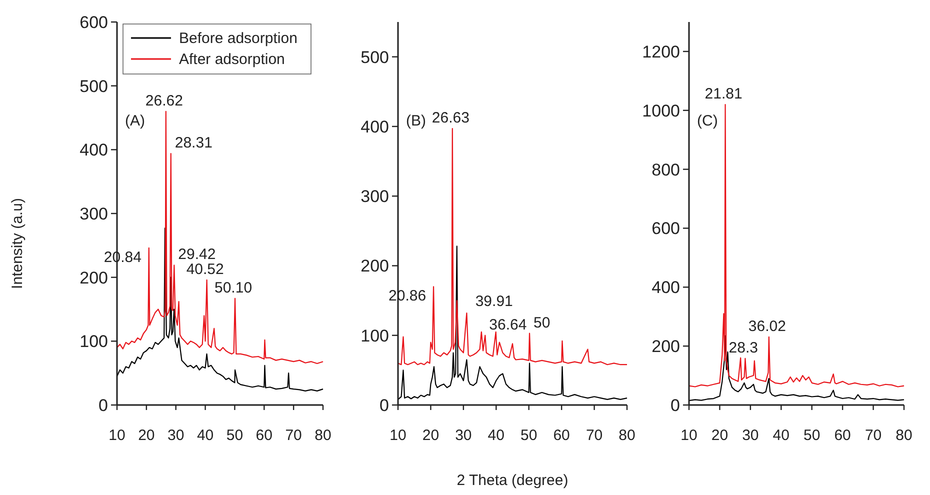 This screenshot has width=930, height=495. I want to click on annotation: 26.63, so click(451, 118).